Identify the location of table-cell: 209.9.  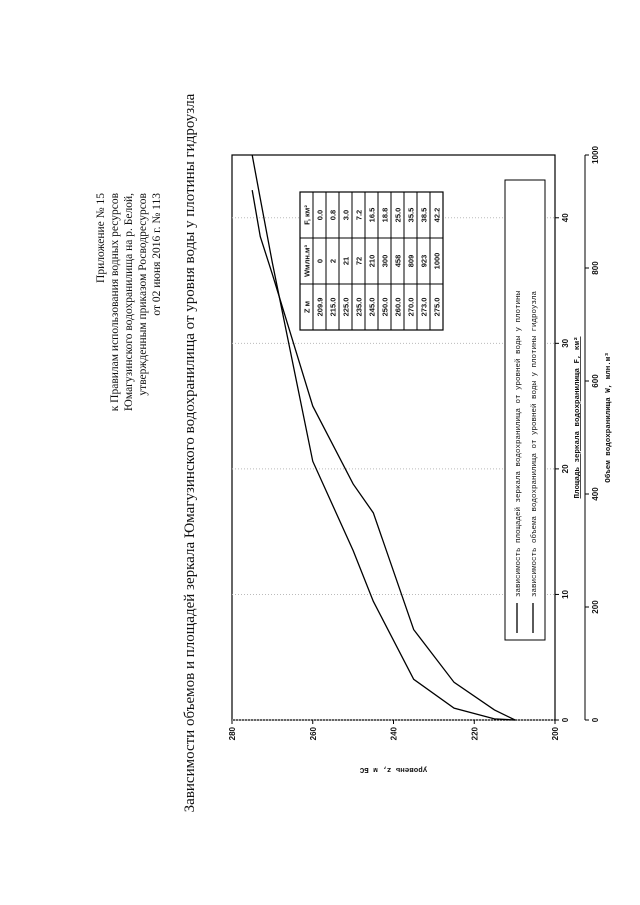
(320, 307).